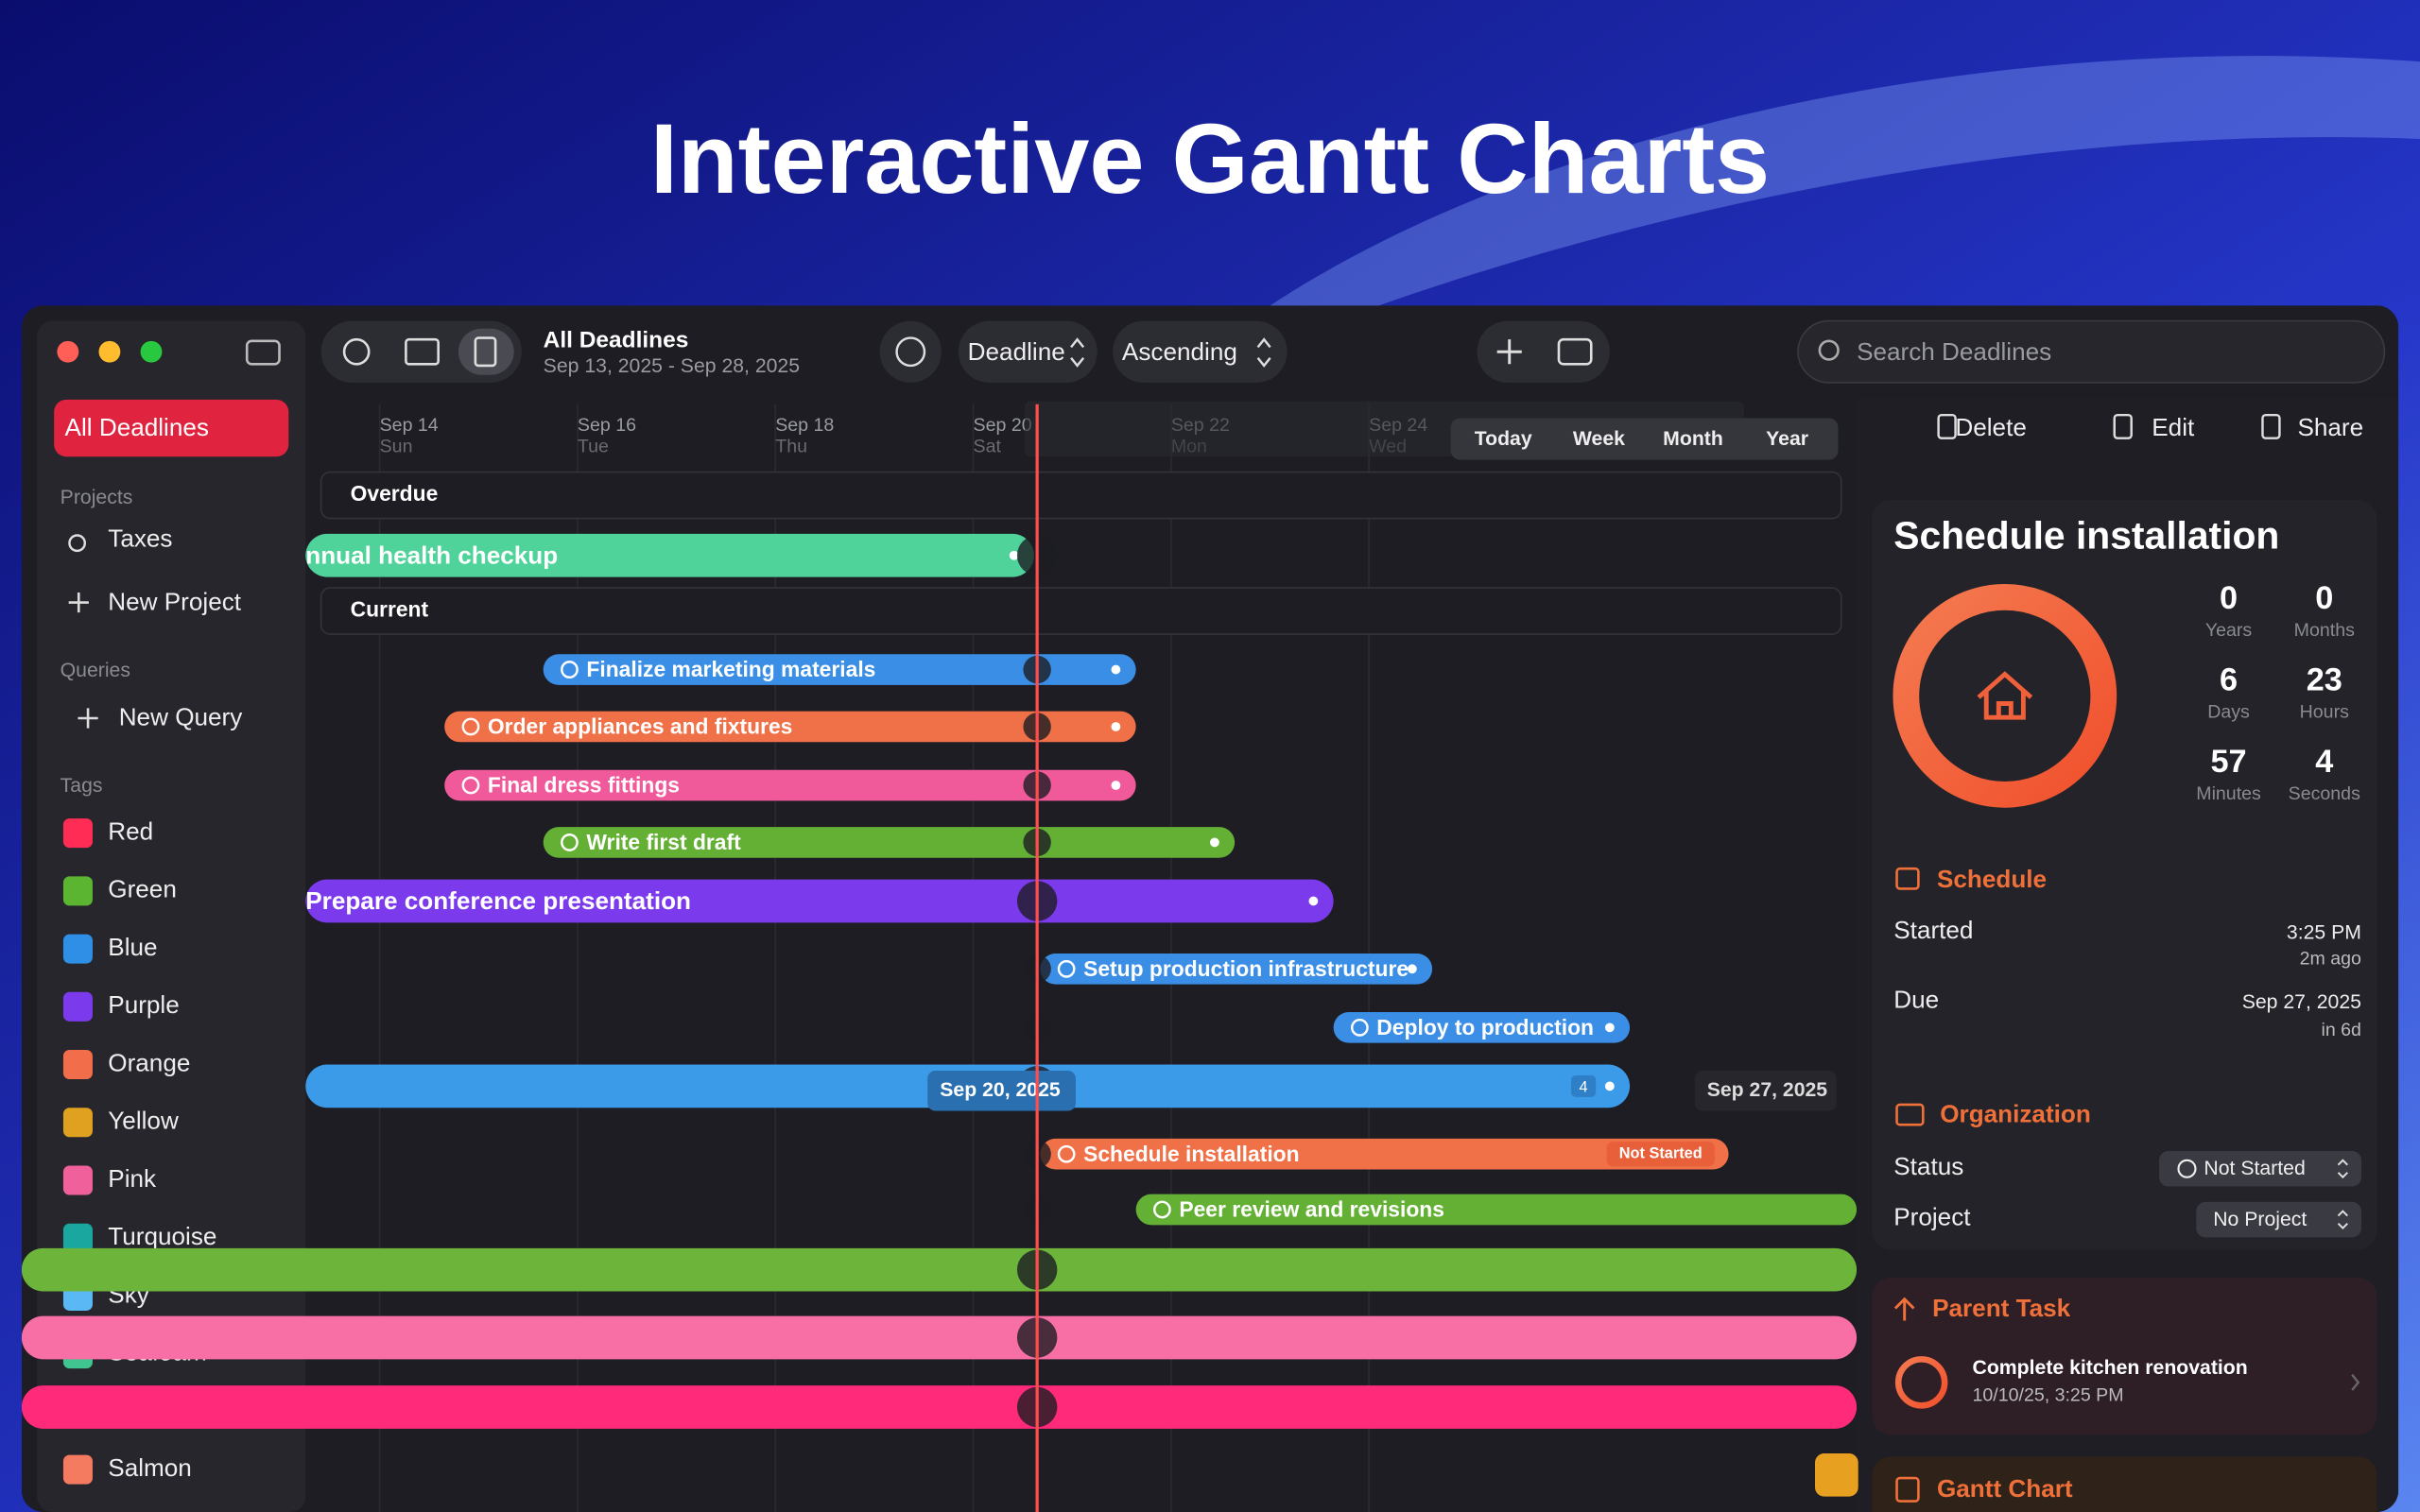  I want to click on zoom-option: Month, so click(1693, 439).